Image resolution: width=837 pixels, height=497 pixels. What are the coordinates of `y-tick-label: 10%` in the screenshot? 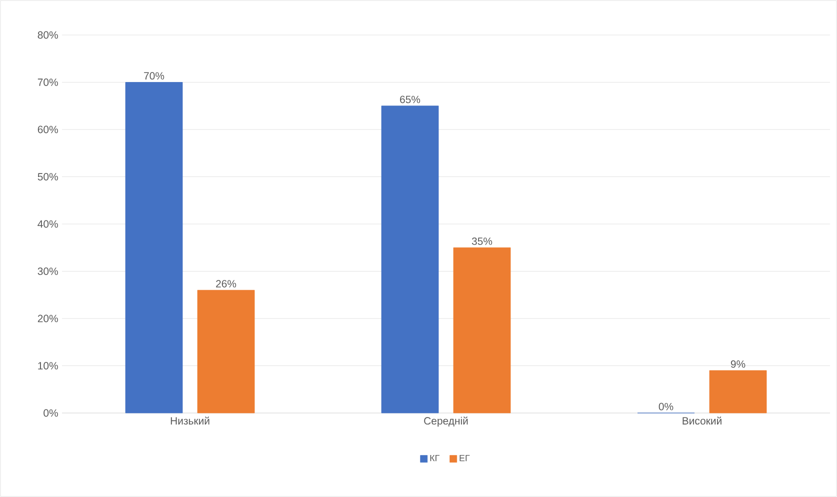 It's located at (48, 366).